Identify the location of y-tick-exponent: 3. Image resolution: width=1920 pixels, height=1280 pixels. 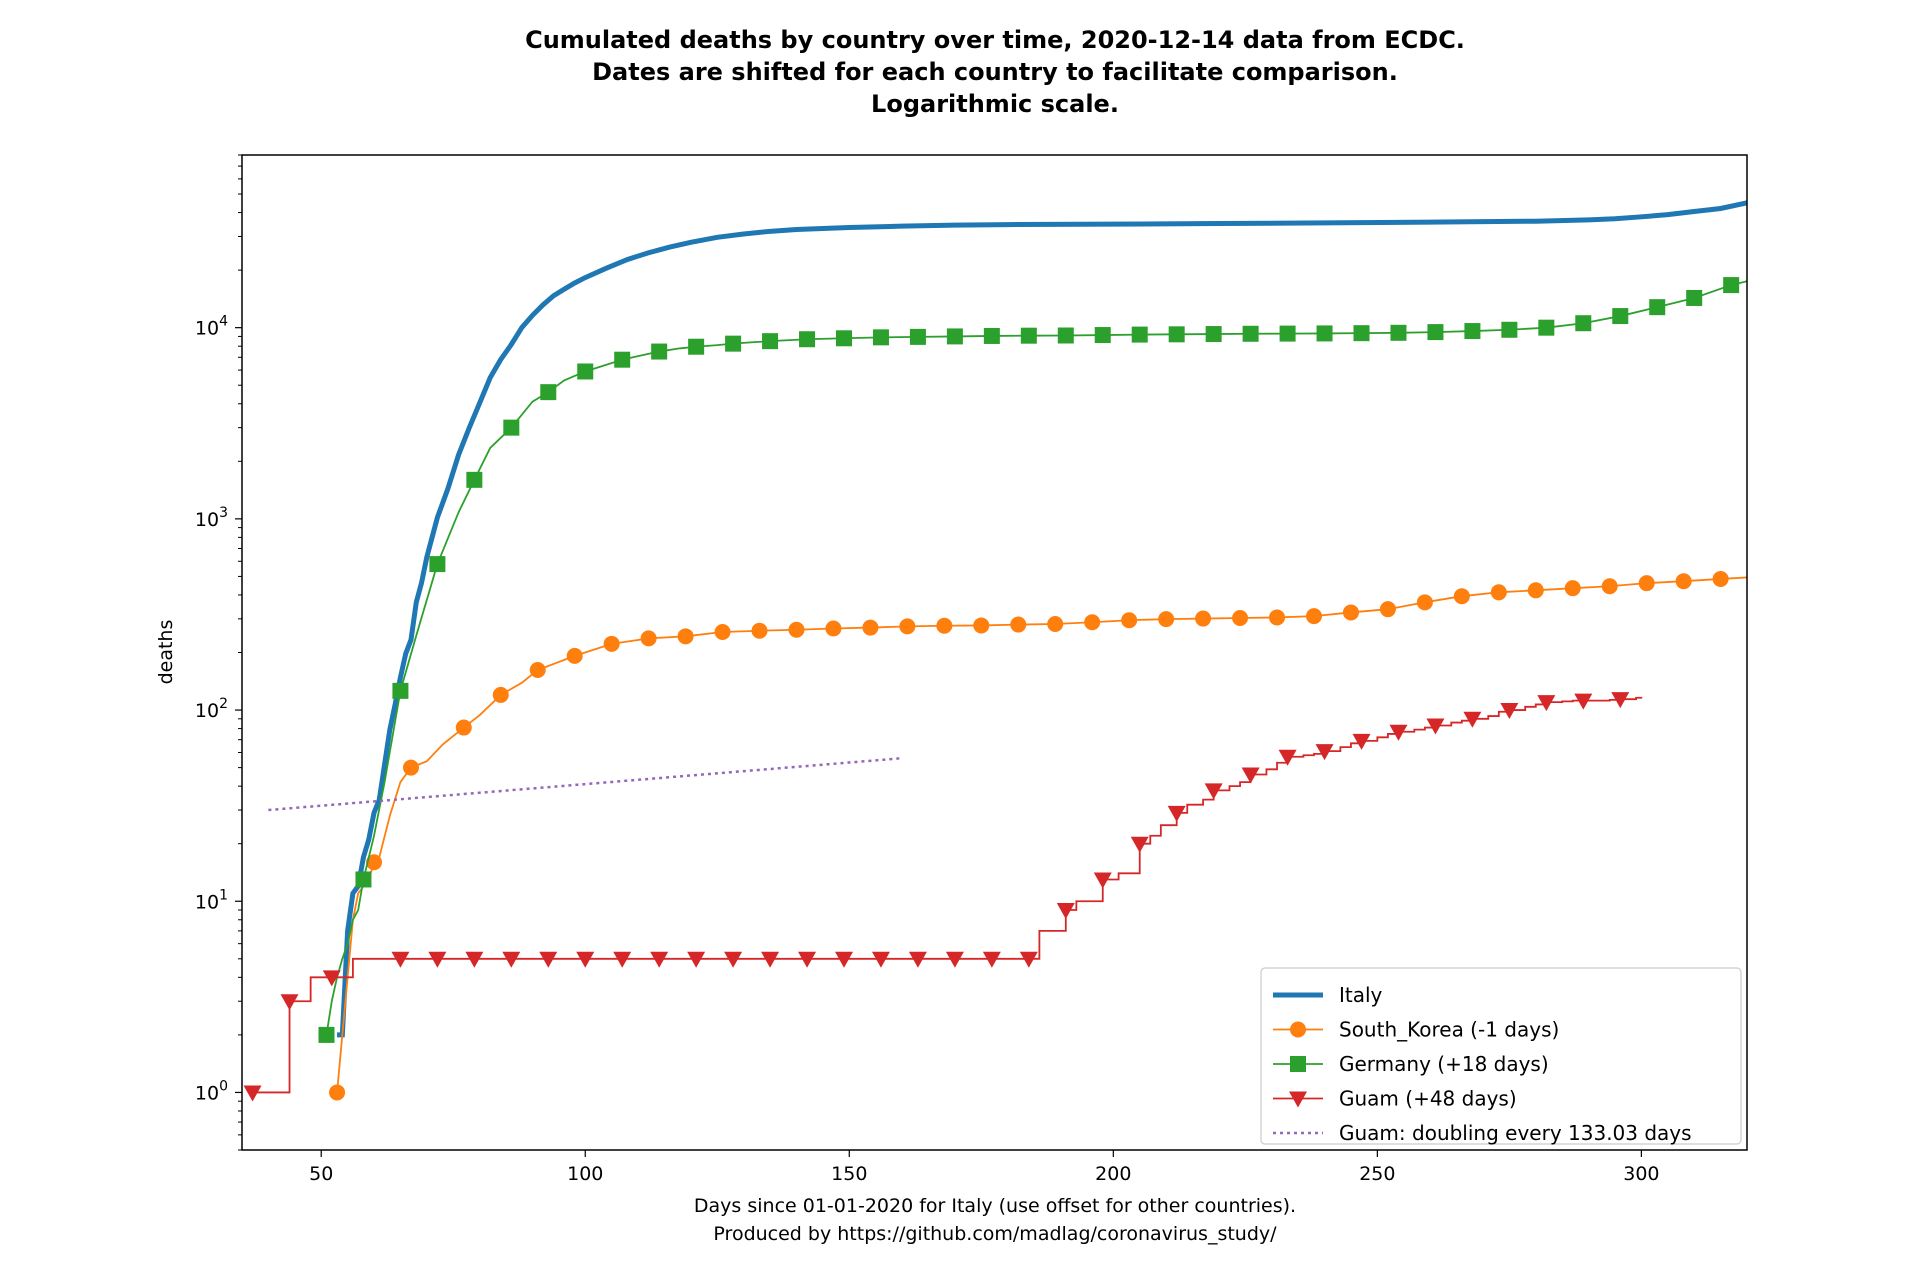
(223, 513).